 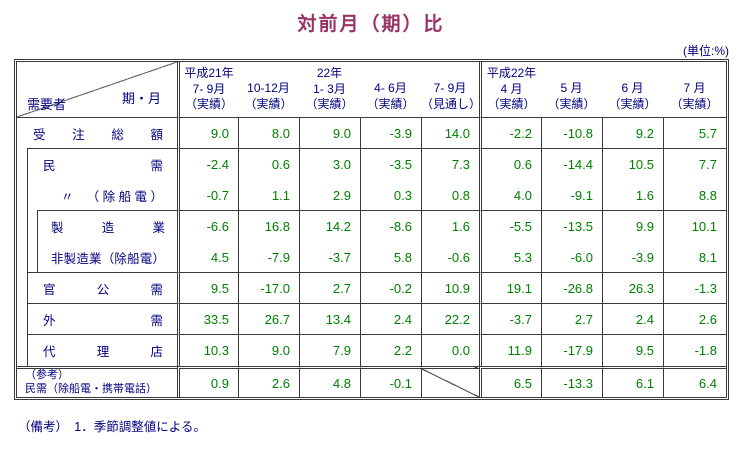 I want to click on value-cell: 8.8, so click(x=694, y=195).